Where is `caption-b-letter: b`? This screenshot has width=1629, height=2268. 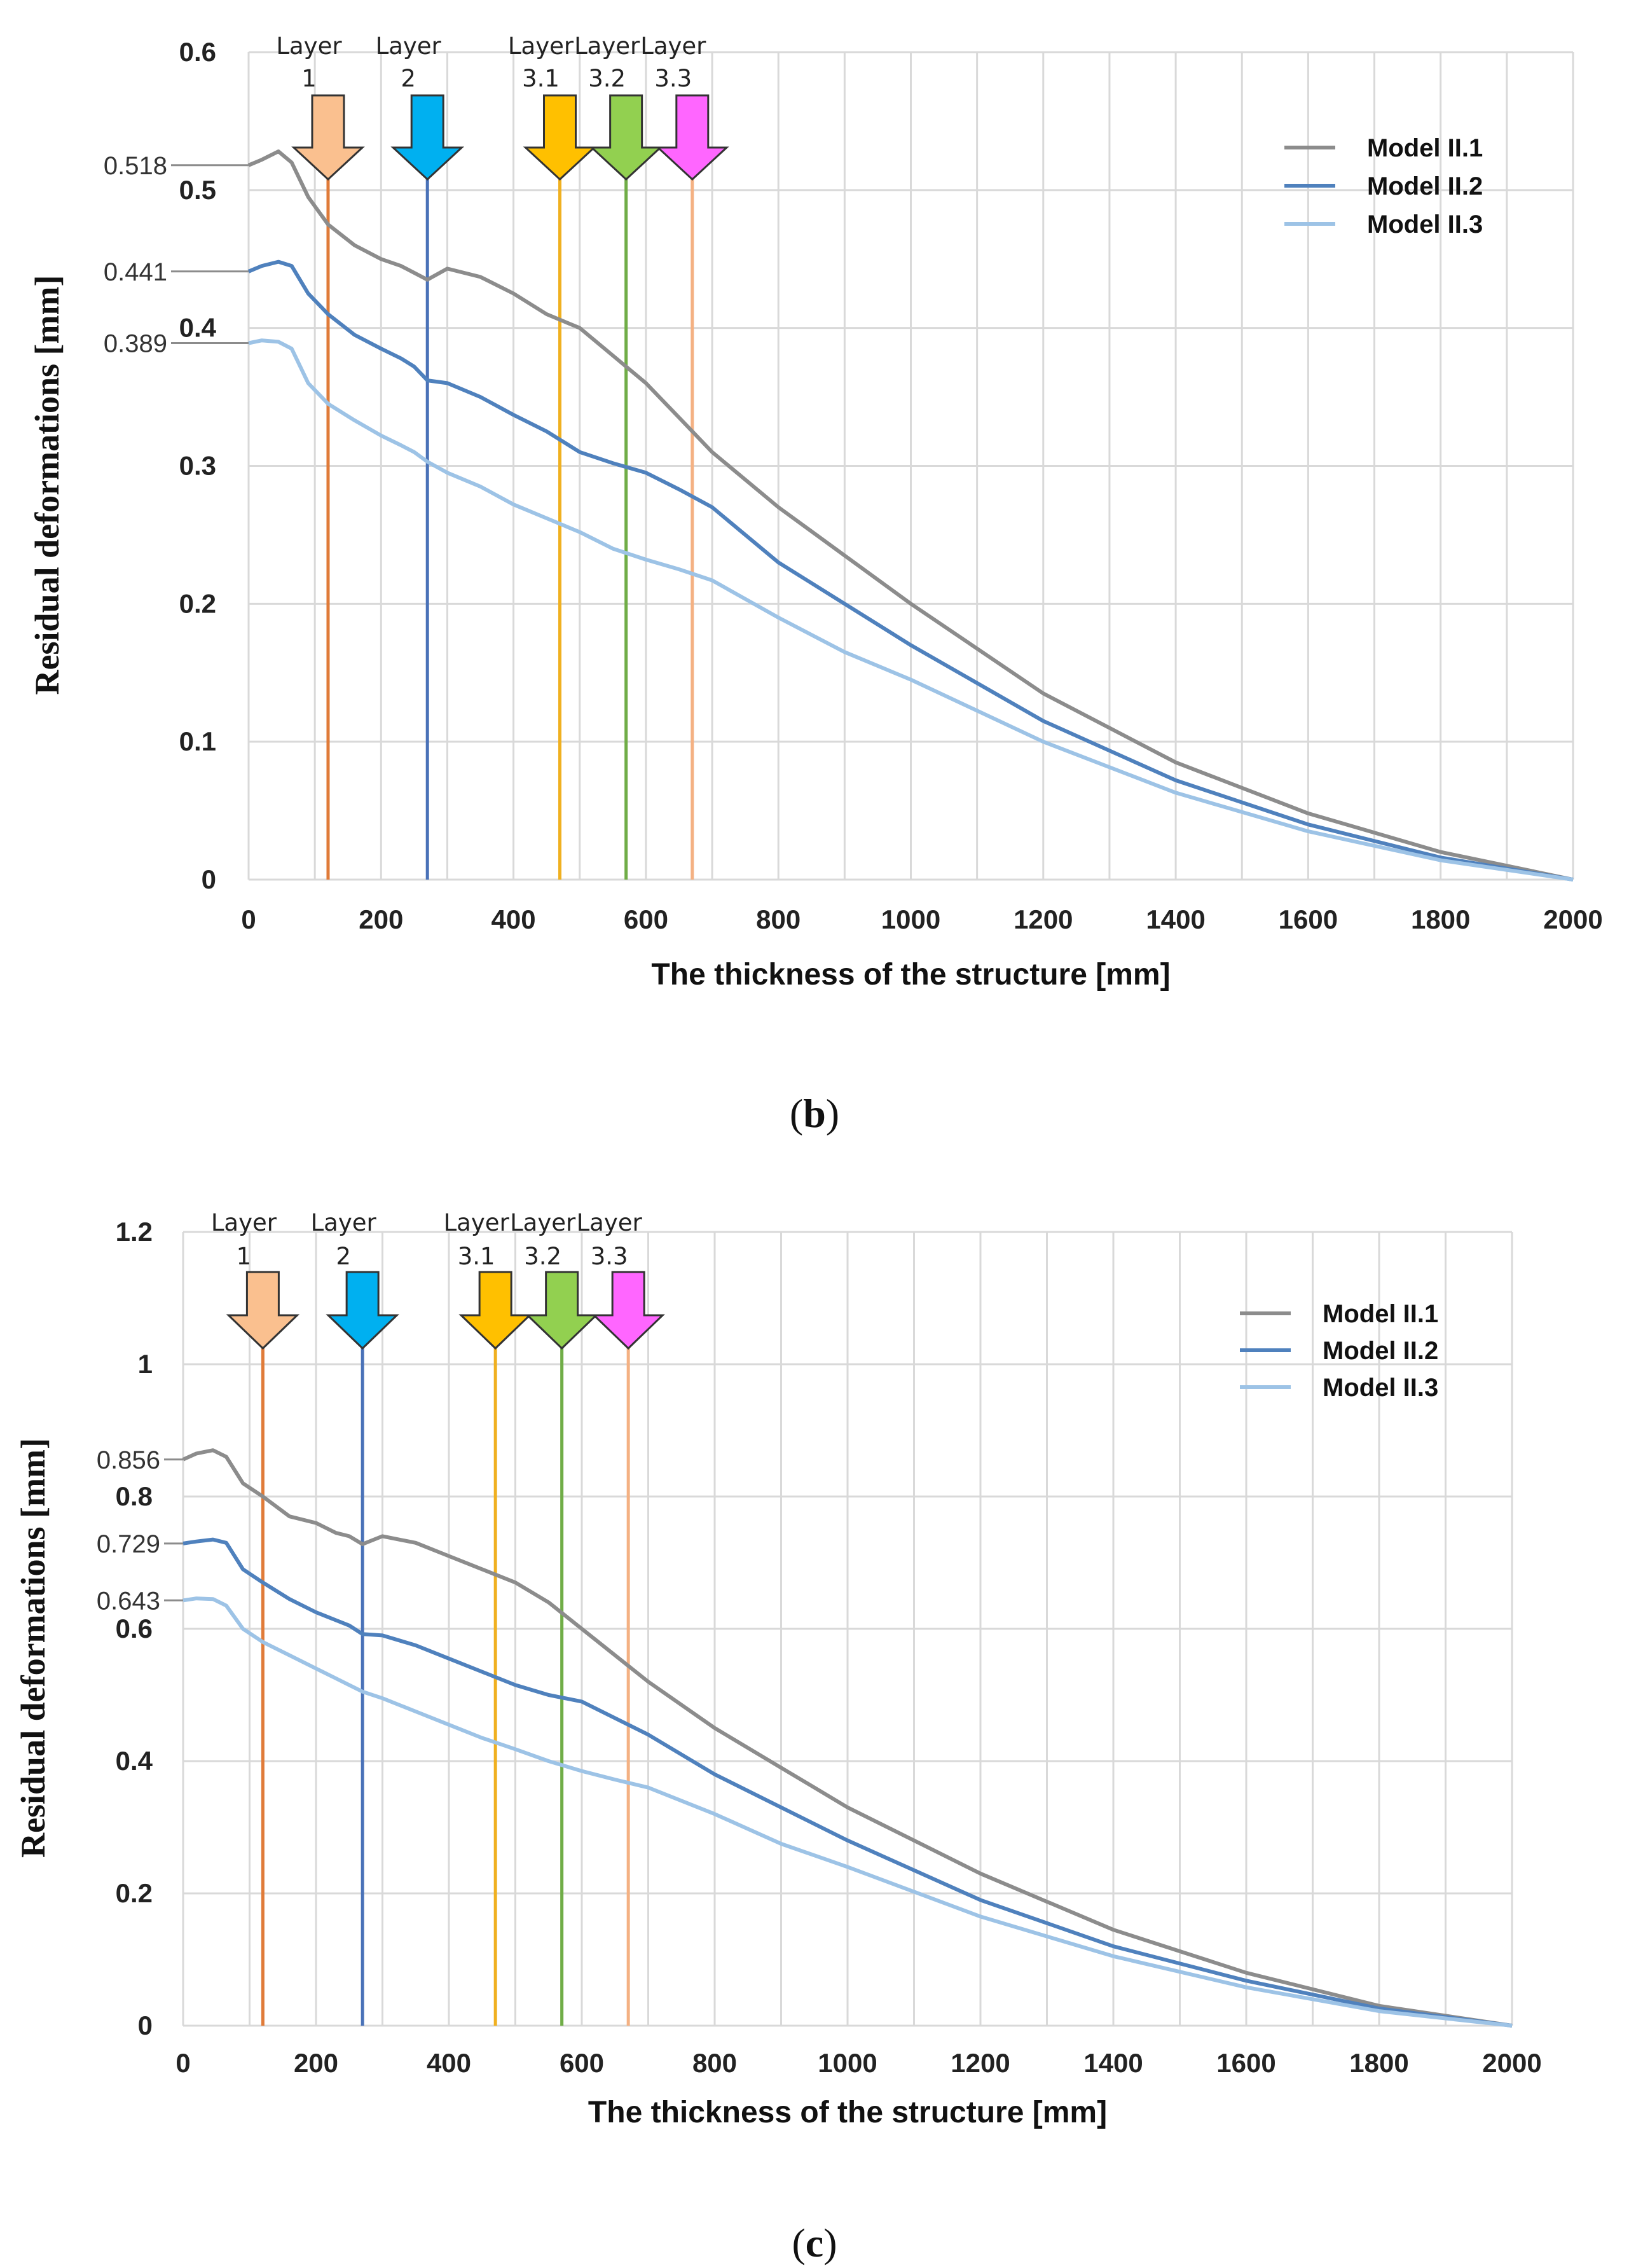 caption-b-letter: b is located at coordinates (814, 1113).